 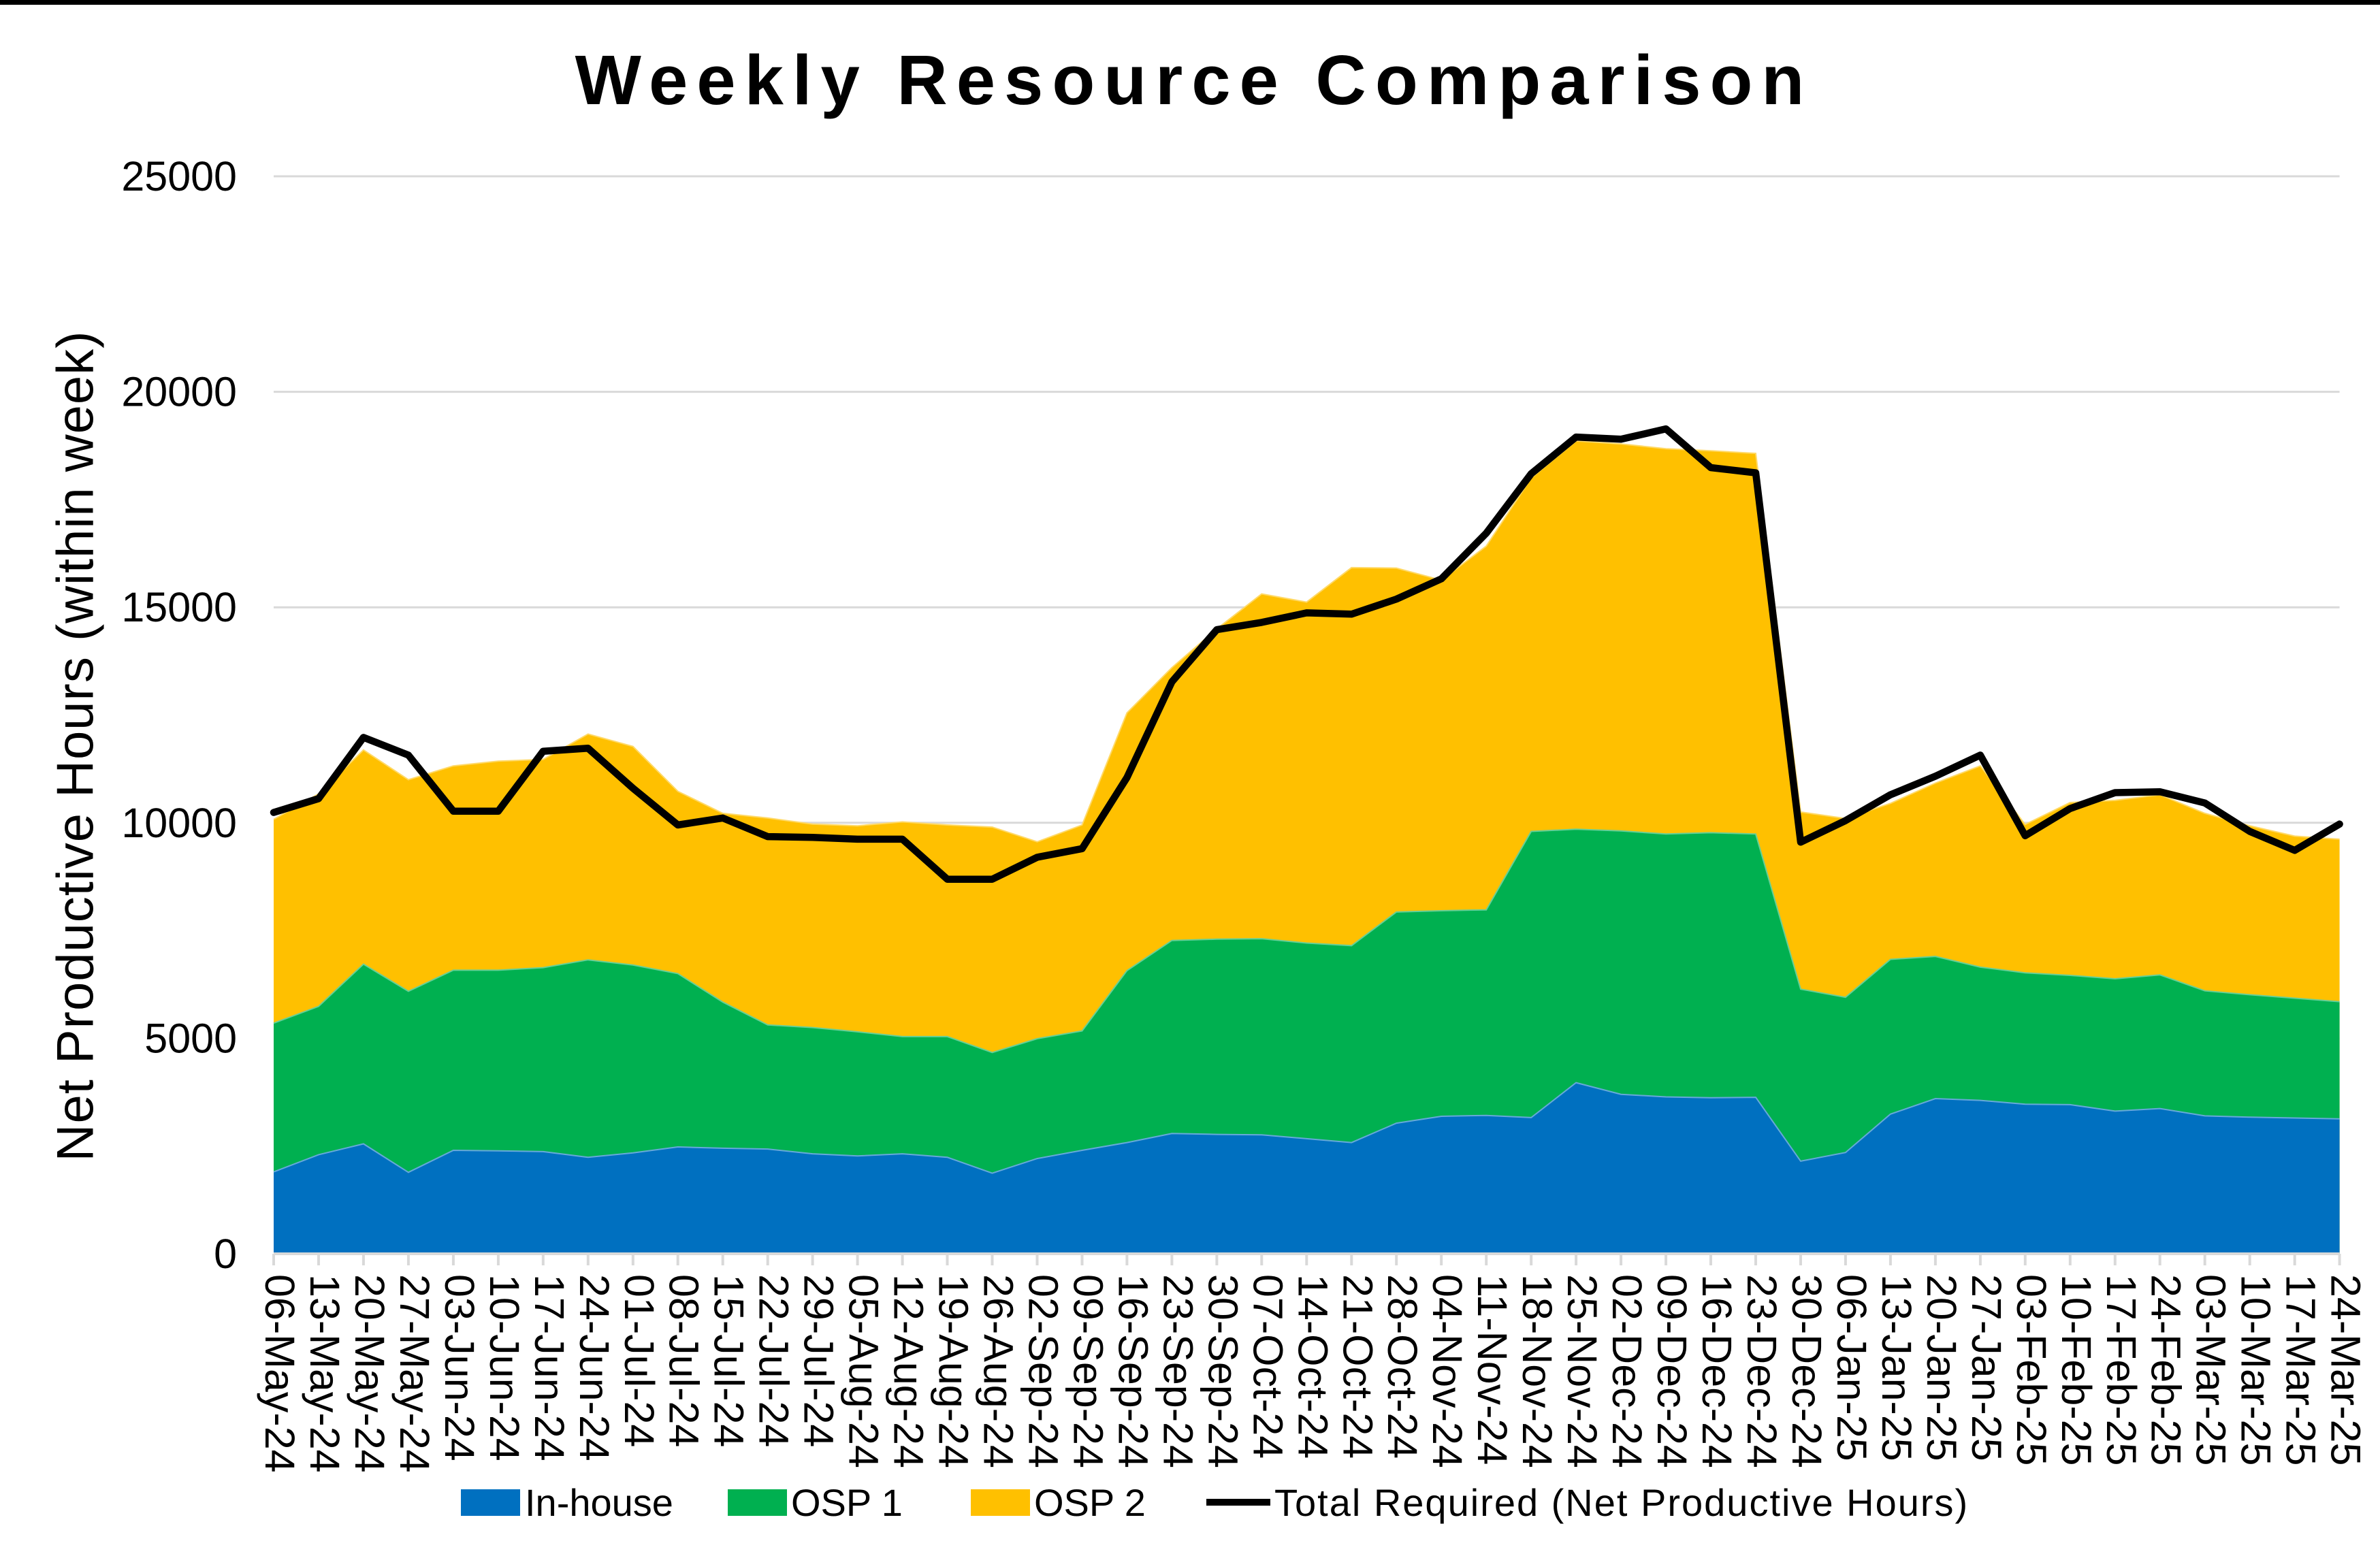 What do you see at coordinates (774, 1360) in the screenshot?
I see `svg-text: 22-Jul-24` at bounding box center [774, 1360].